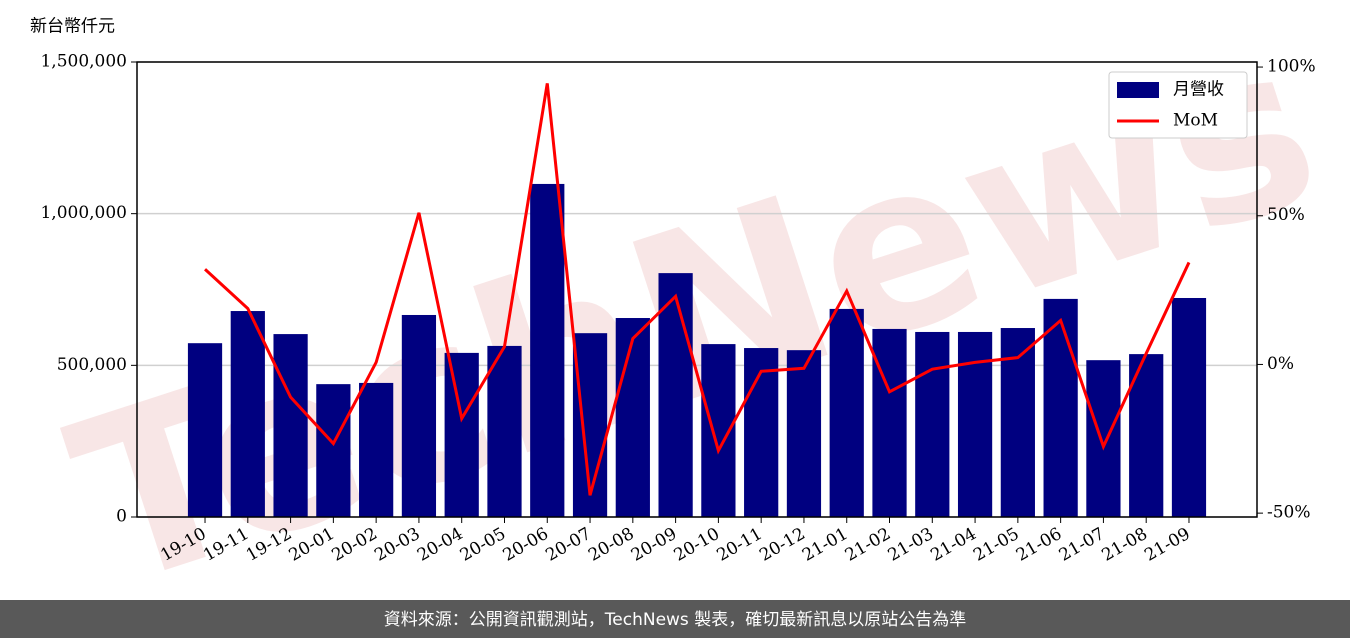  I want to click on legend-label: 月營收, so click(1198, 90).